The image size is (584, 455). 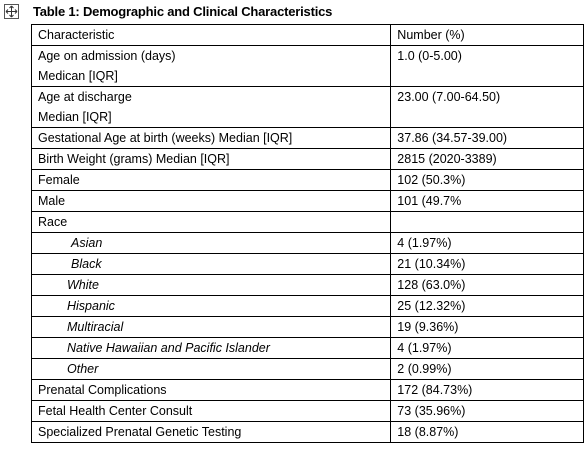 What do you see at coordinates (86, 264) in the screenshot?
I see `cell-text: Black` at bounding box center [86, 264].